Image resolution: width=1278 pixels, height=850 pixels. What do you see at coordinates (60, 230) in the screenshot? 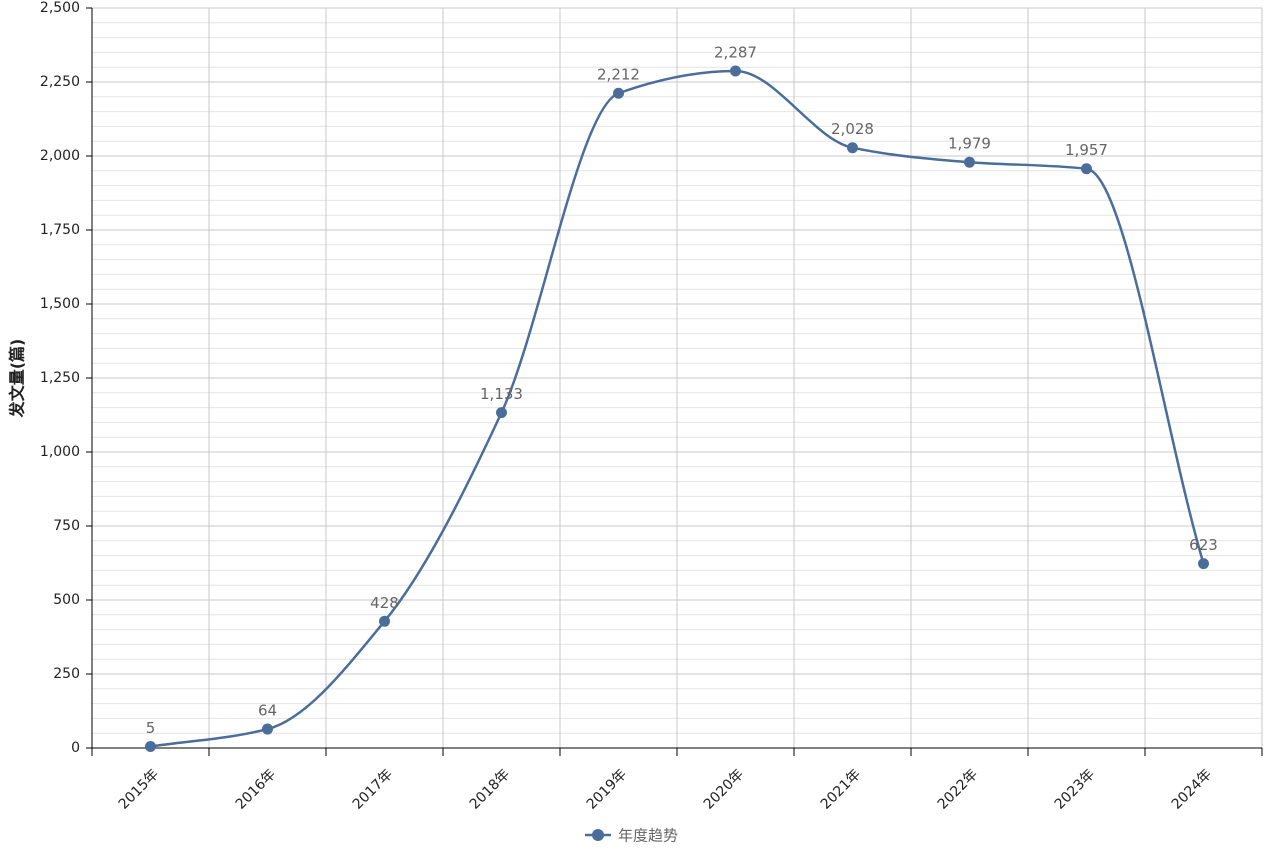
I see `y-tick-label: 1,750` at bounding box center [60, 230].